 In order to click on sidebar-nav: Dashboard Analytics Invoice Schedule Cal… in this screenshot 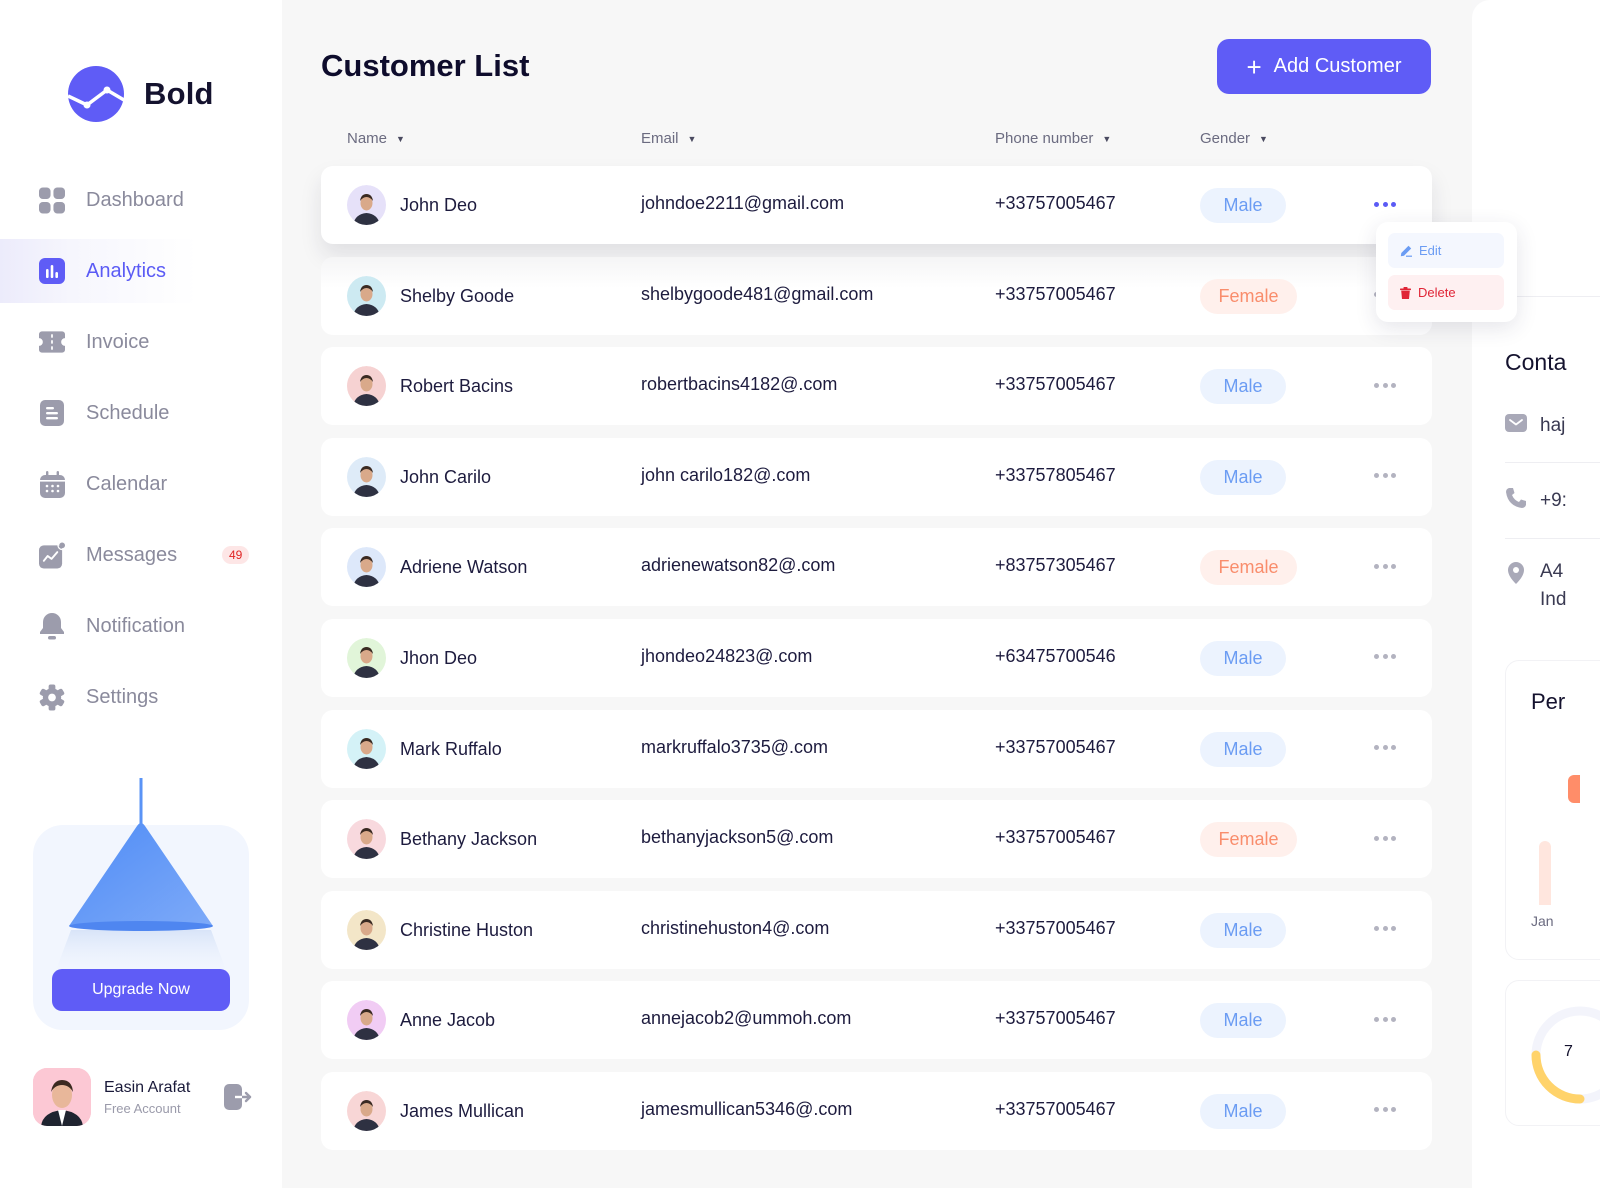, I will do `click(141, 452)`.